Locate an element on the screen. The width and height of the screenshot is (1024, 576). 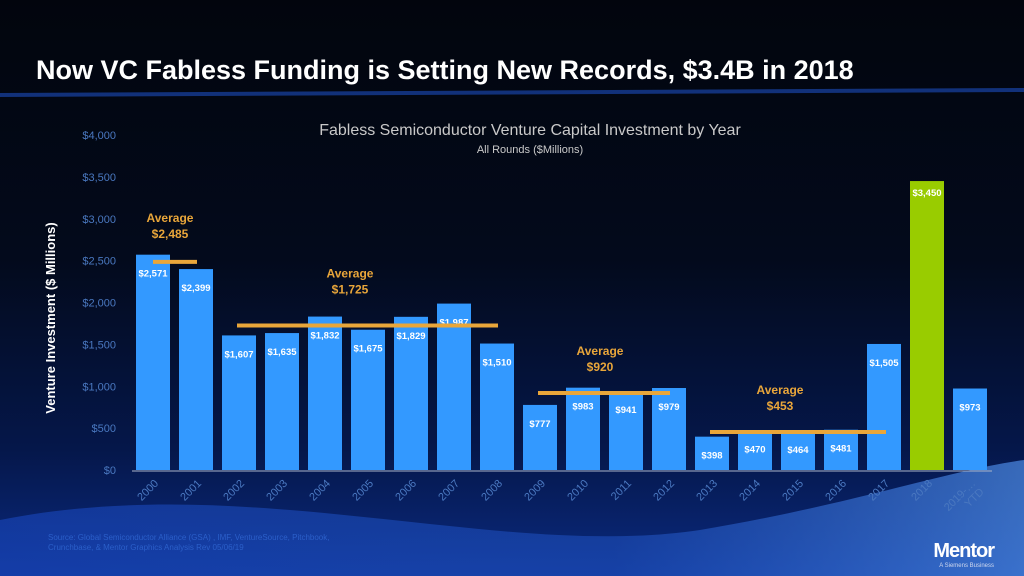
data-label: $470 is located at coordinates (754, 450).